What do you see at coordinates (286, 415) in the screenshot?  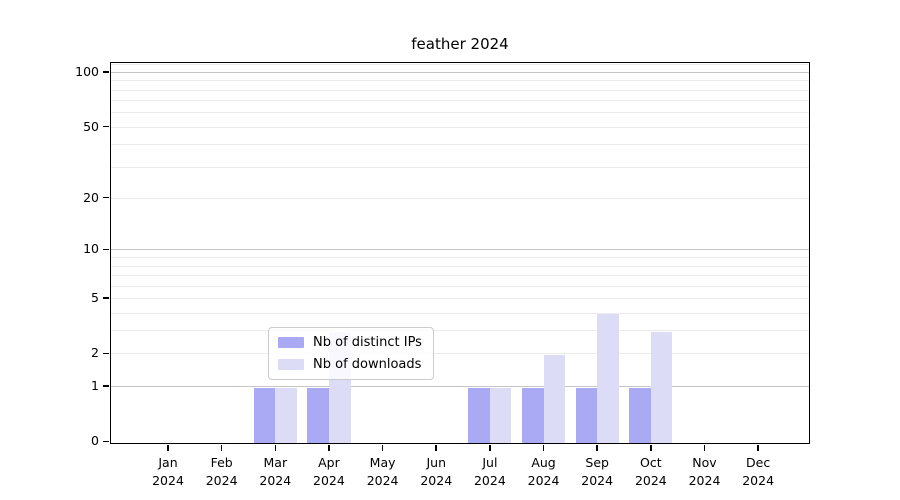 I see `bar-downloads-mar` at bounding box center [286, 415].